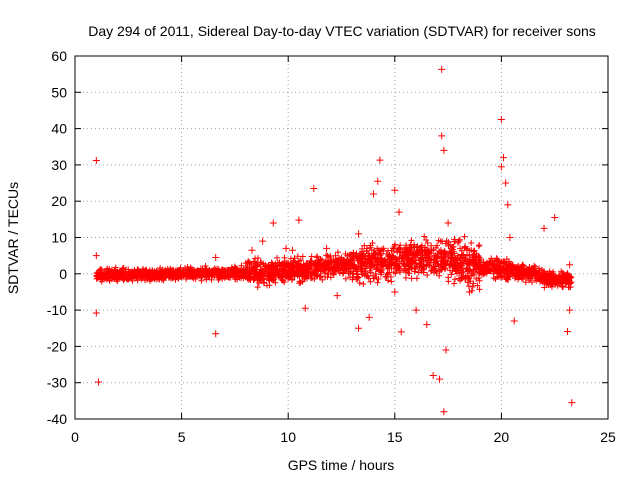  Describe the element at coordinates (59, 201) in the screenshot. I see `y-tick-label: 20` at that location.